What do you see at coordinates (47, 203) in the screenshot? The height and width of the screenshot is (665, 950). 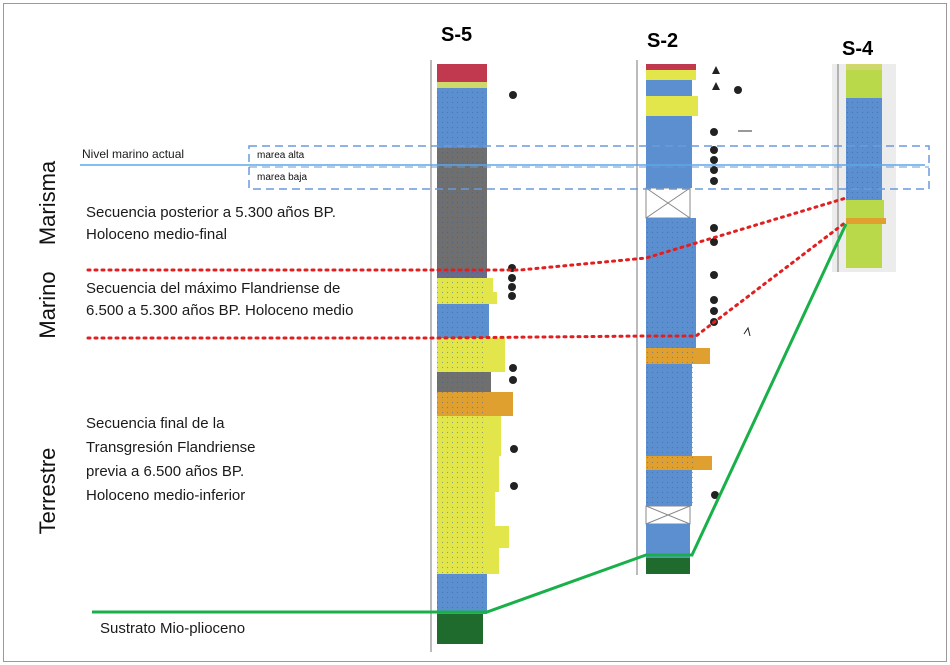 I see `zone-label-marisma: Marisma` at bounding box center [47, 203].